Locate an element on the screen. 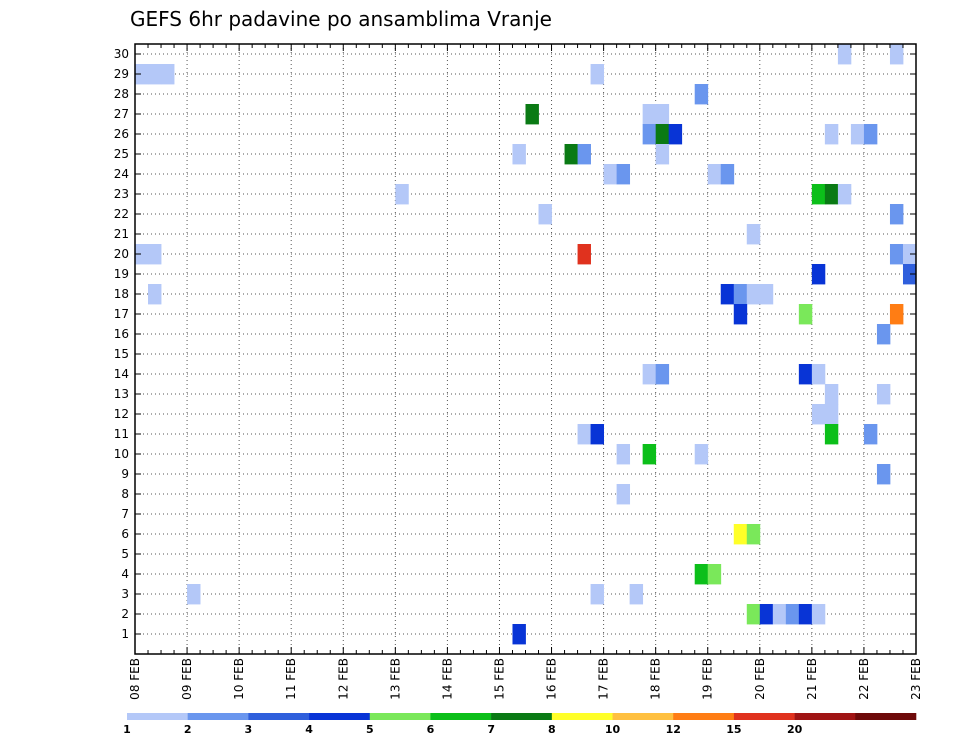 This screenshot has height=742, width=960. x-tick-label: 17 FEB is located at coordinates (604, 679).